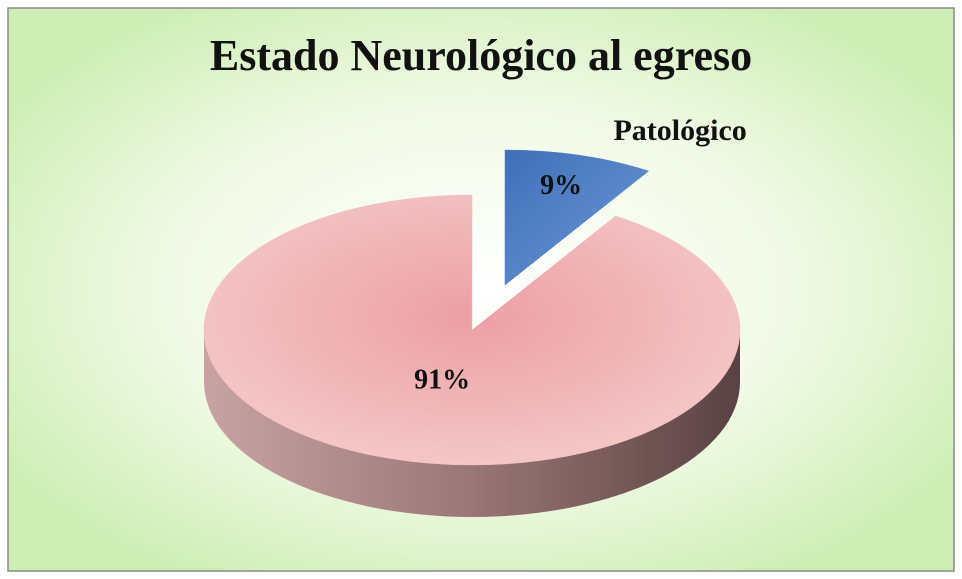 The image size is (962, 579). Describe the element at coordinates (481, 55) in the screenshot. I see `chart-title: Estado Neurológico al egreso` at that location.